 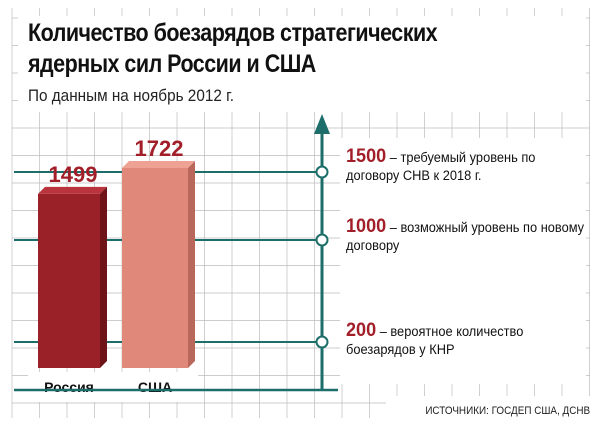 What do you see at coordinates (361, 330) in the screenshot?
I see `annotation-200-number: 200` at bounding box center [361, 330].